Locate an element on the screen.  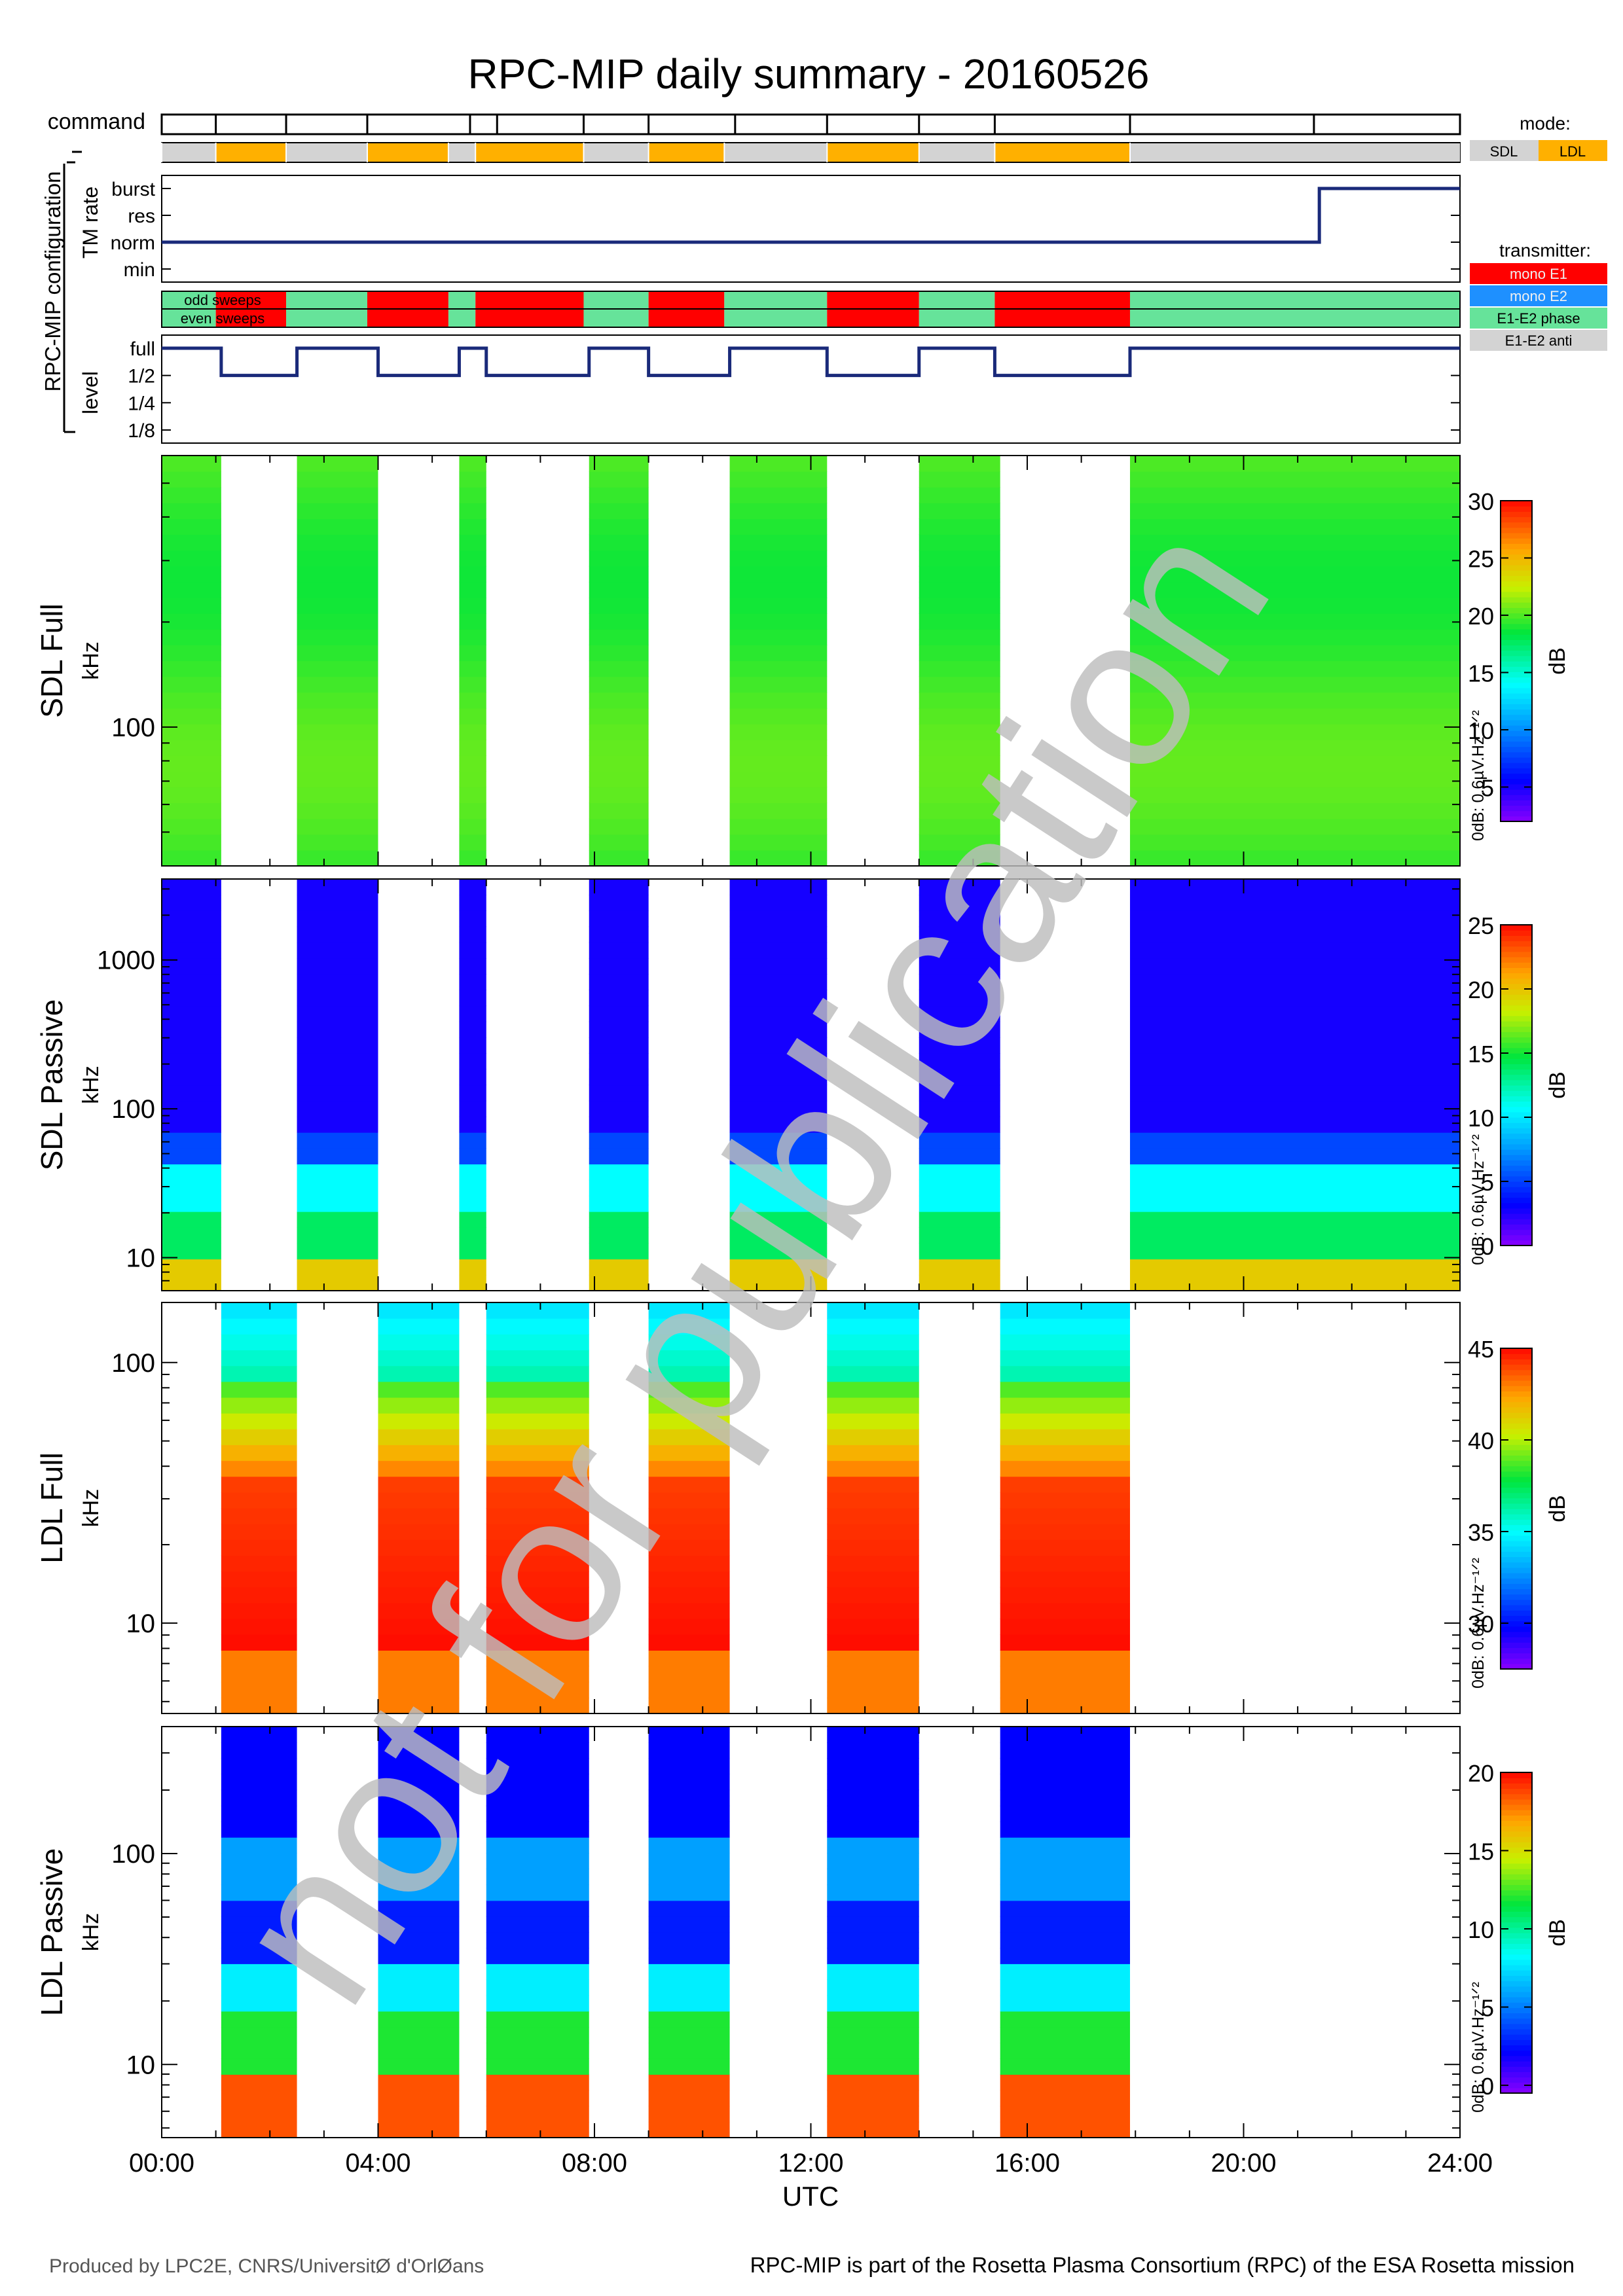
colorbar-tick-label: 40 is located at coordinates (1481, 1440).